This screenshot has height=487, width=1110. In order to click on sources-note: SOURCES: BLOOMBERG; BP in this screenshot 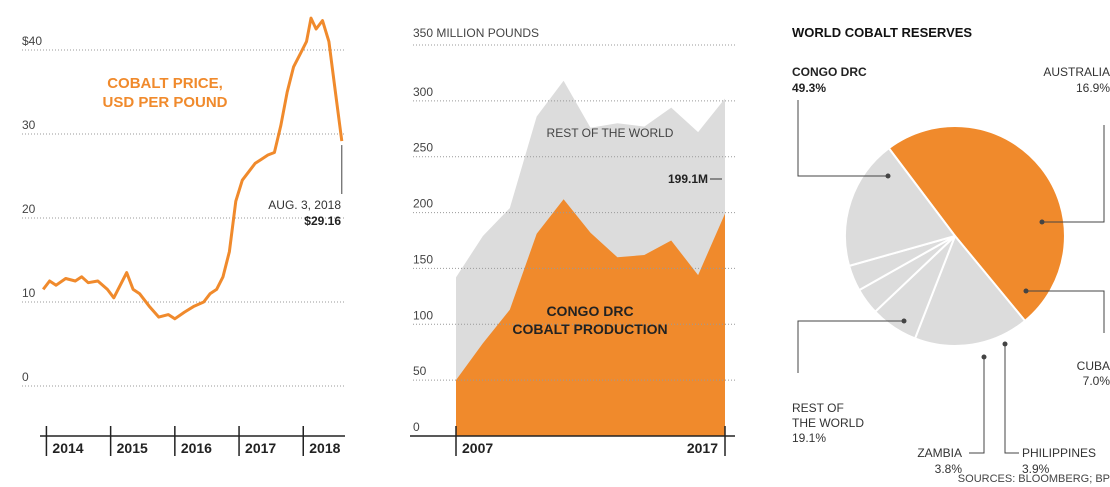, I will do `click(1034, 479)`.